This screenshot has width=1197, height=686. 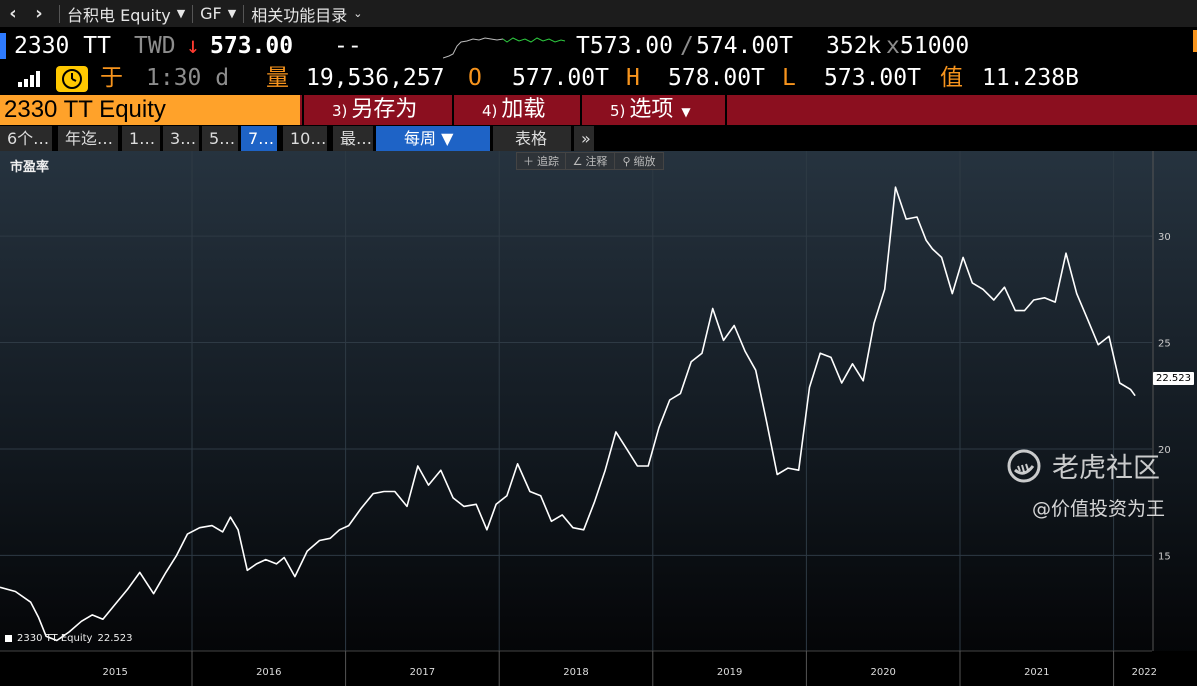 What do you see at coordinates (854, 46) in the screenshot?
I see `bid-size: 352k` at bounding box center [854, 46].